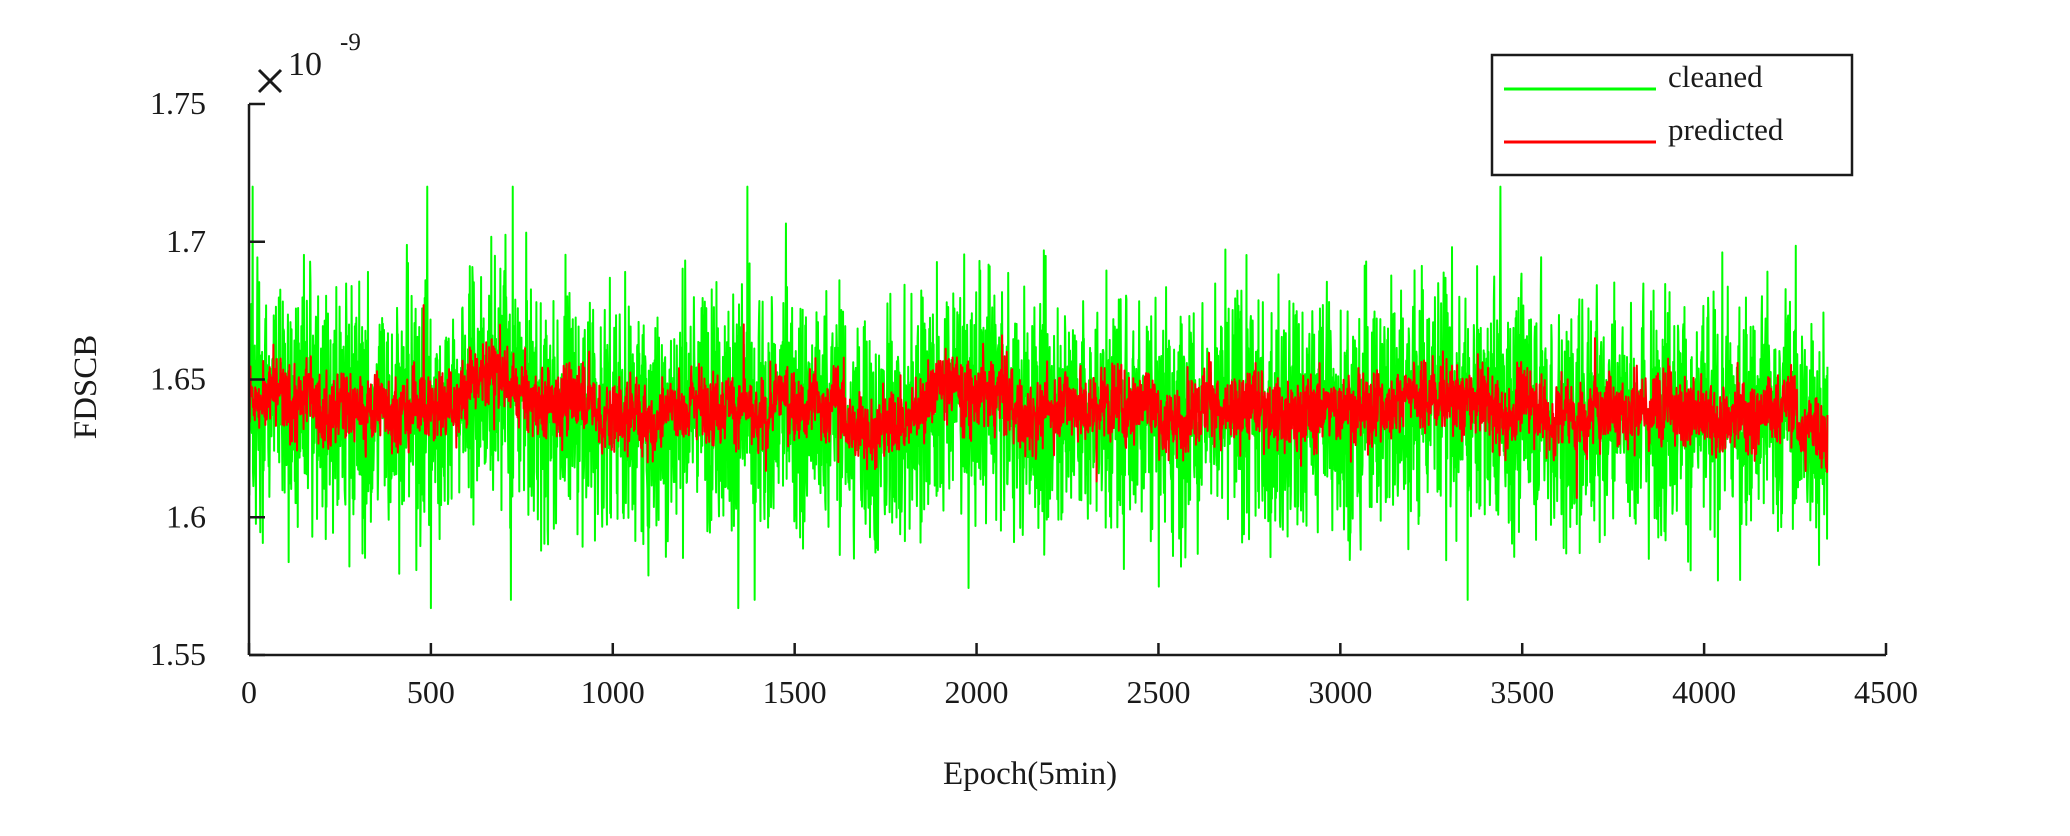 The height and width of the screenshot is (836, 2070). Describe the element at coordinates (178, 103) in the screenshot. I see `y-tick-label: 1.75` at that location.